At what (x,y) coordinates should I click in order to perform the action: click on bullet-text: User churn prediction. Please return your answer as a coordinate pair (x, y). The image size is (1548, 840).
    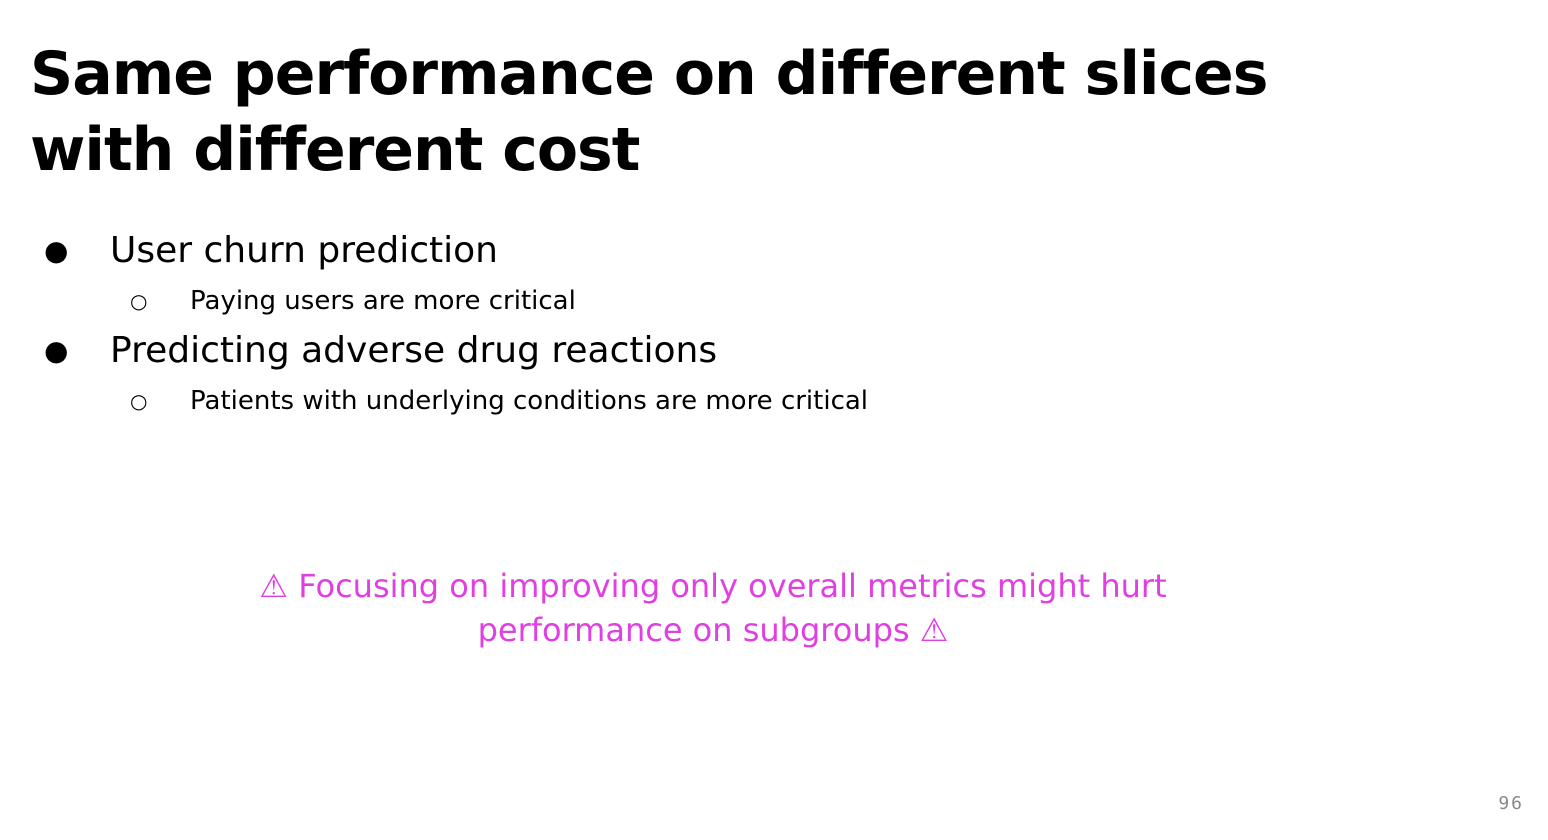
    Looking at the image, I should click on (304, 250).